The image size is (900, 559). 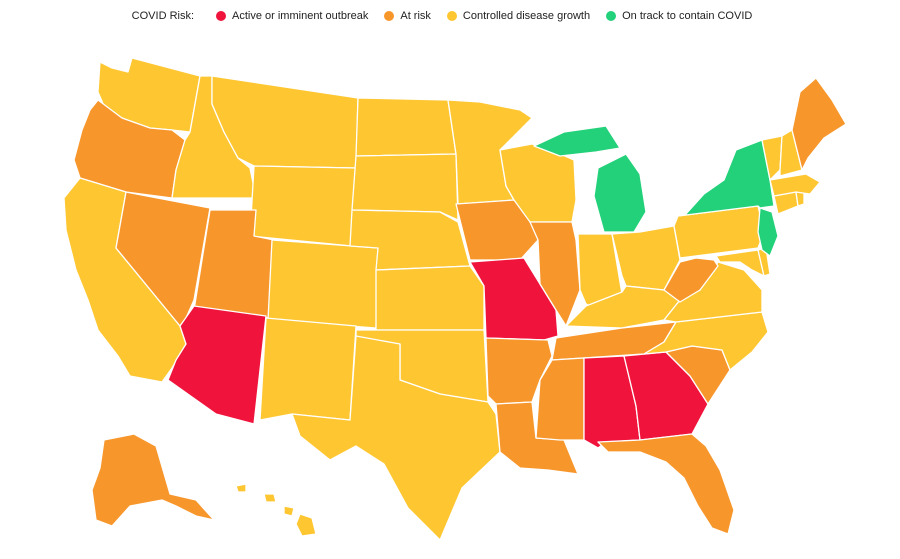 What do you see at coordinates (590, 179) in the screenshot?
I see `state-mi` at bounding box center [590, 179].